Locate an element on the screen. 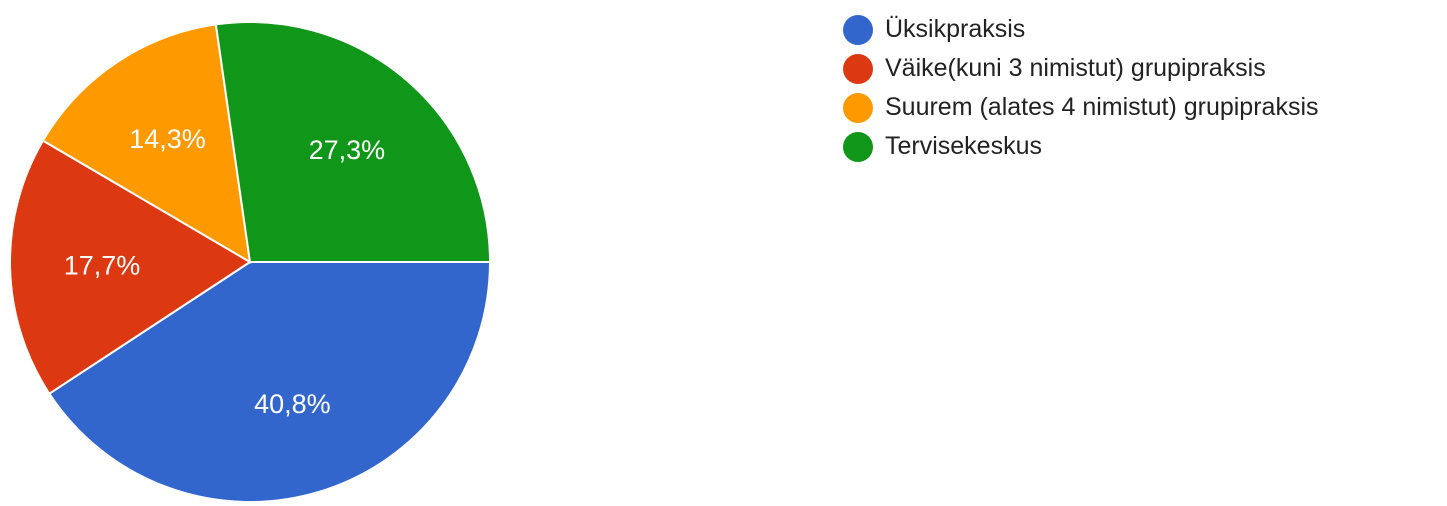 The height and width of the screenshot is (506, 1447). pie-slice-label: 27,3% is located at coordinates (347, 150).